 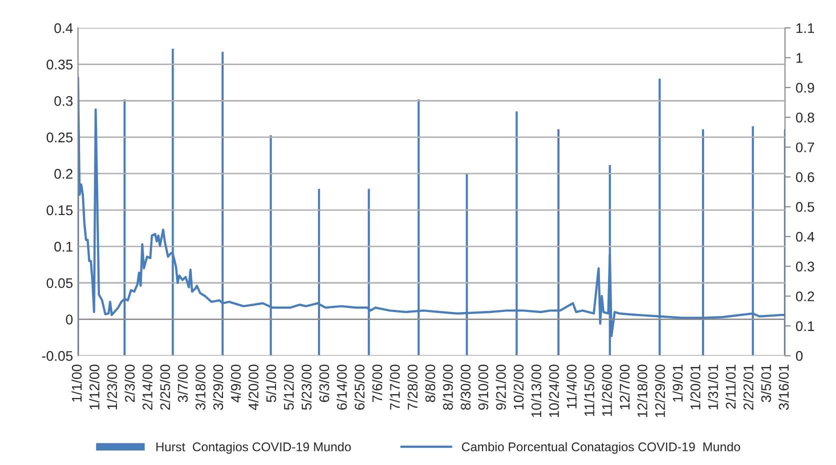 I want to click on y-tick-label: 0.2, so click(x=63, y=173).